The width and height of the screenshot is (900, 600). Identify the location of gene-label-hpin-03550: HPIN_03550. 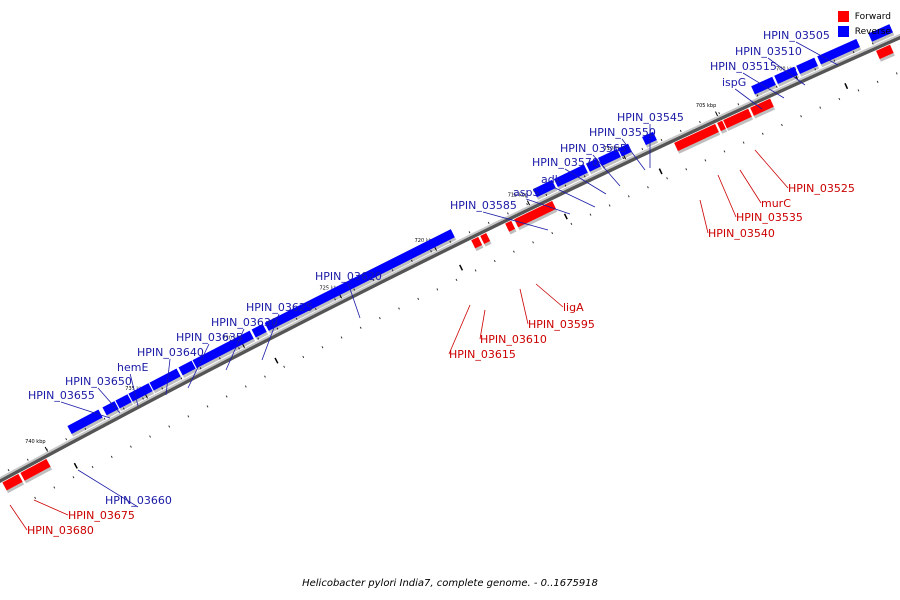
(622, 132).